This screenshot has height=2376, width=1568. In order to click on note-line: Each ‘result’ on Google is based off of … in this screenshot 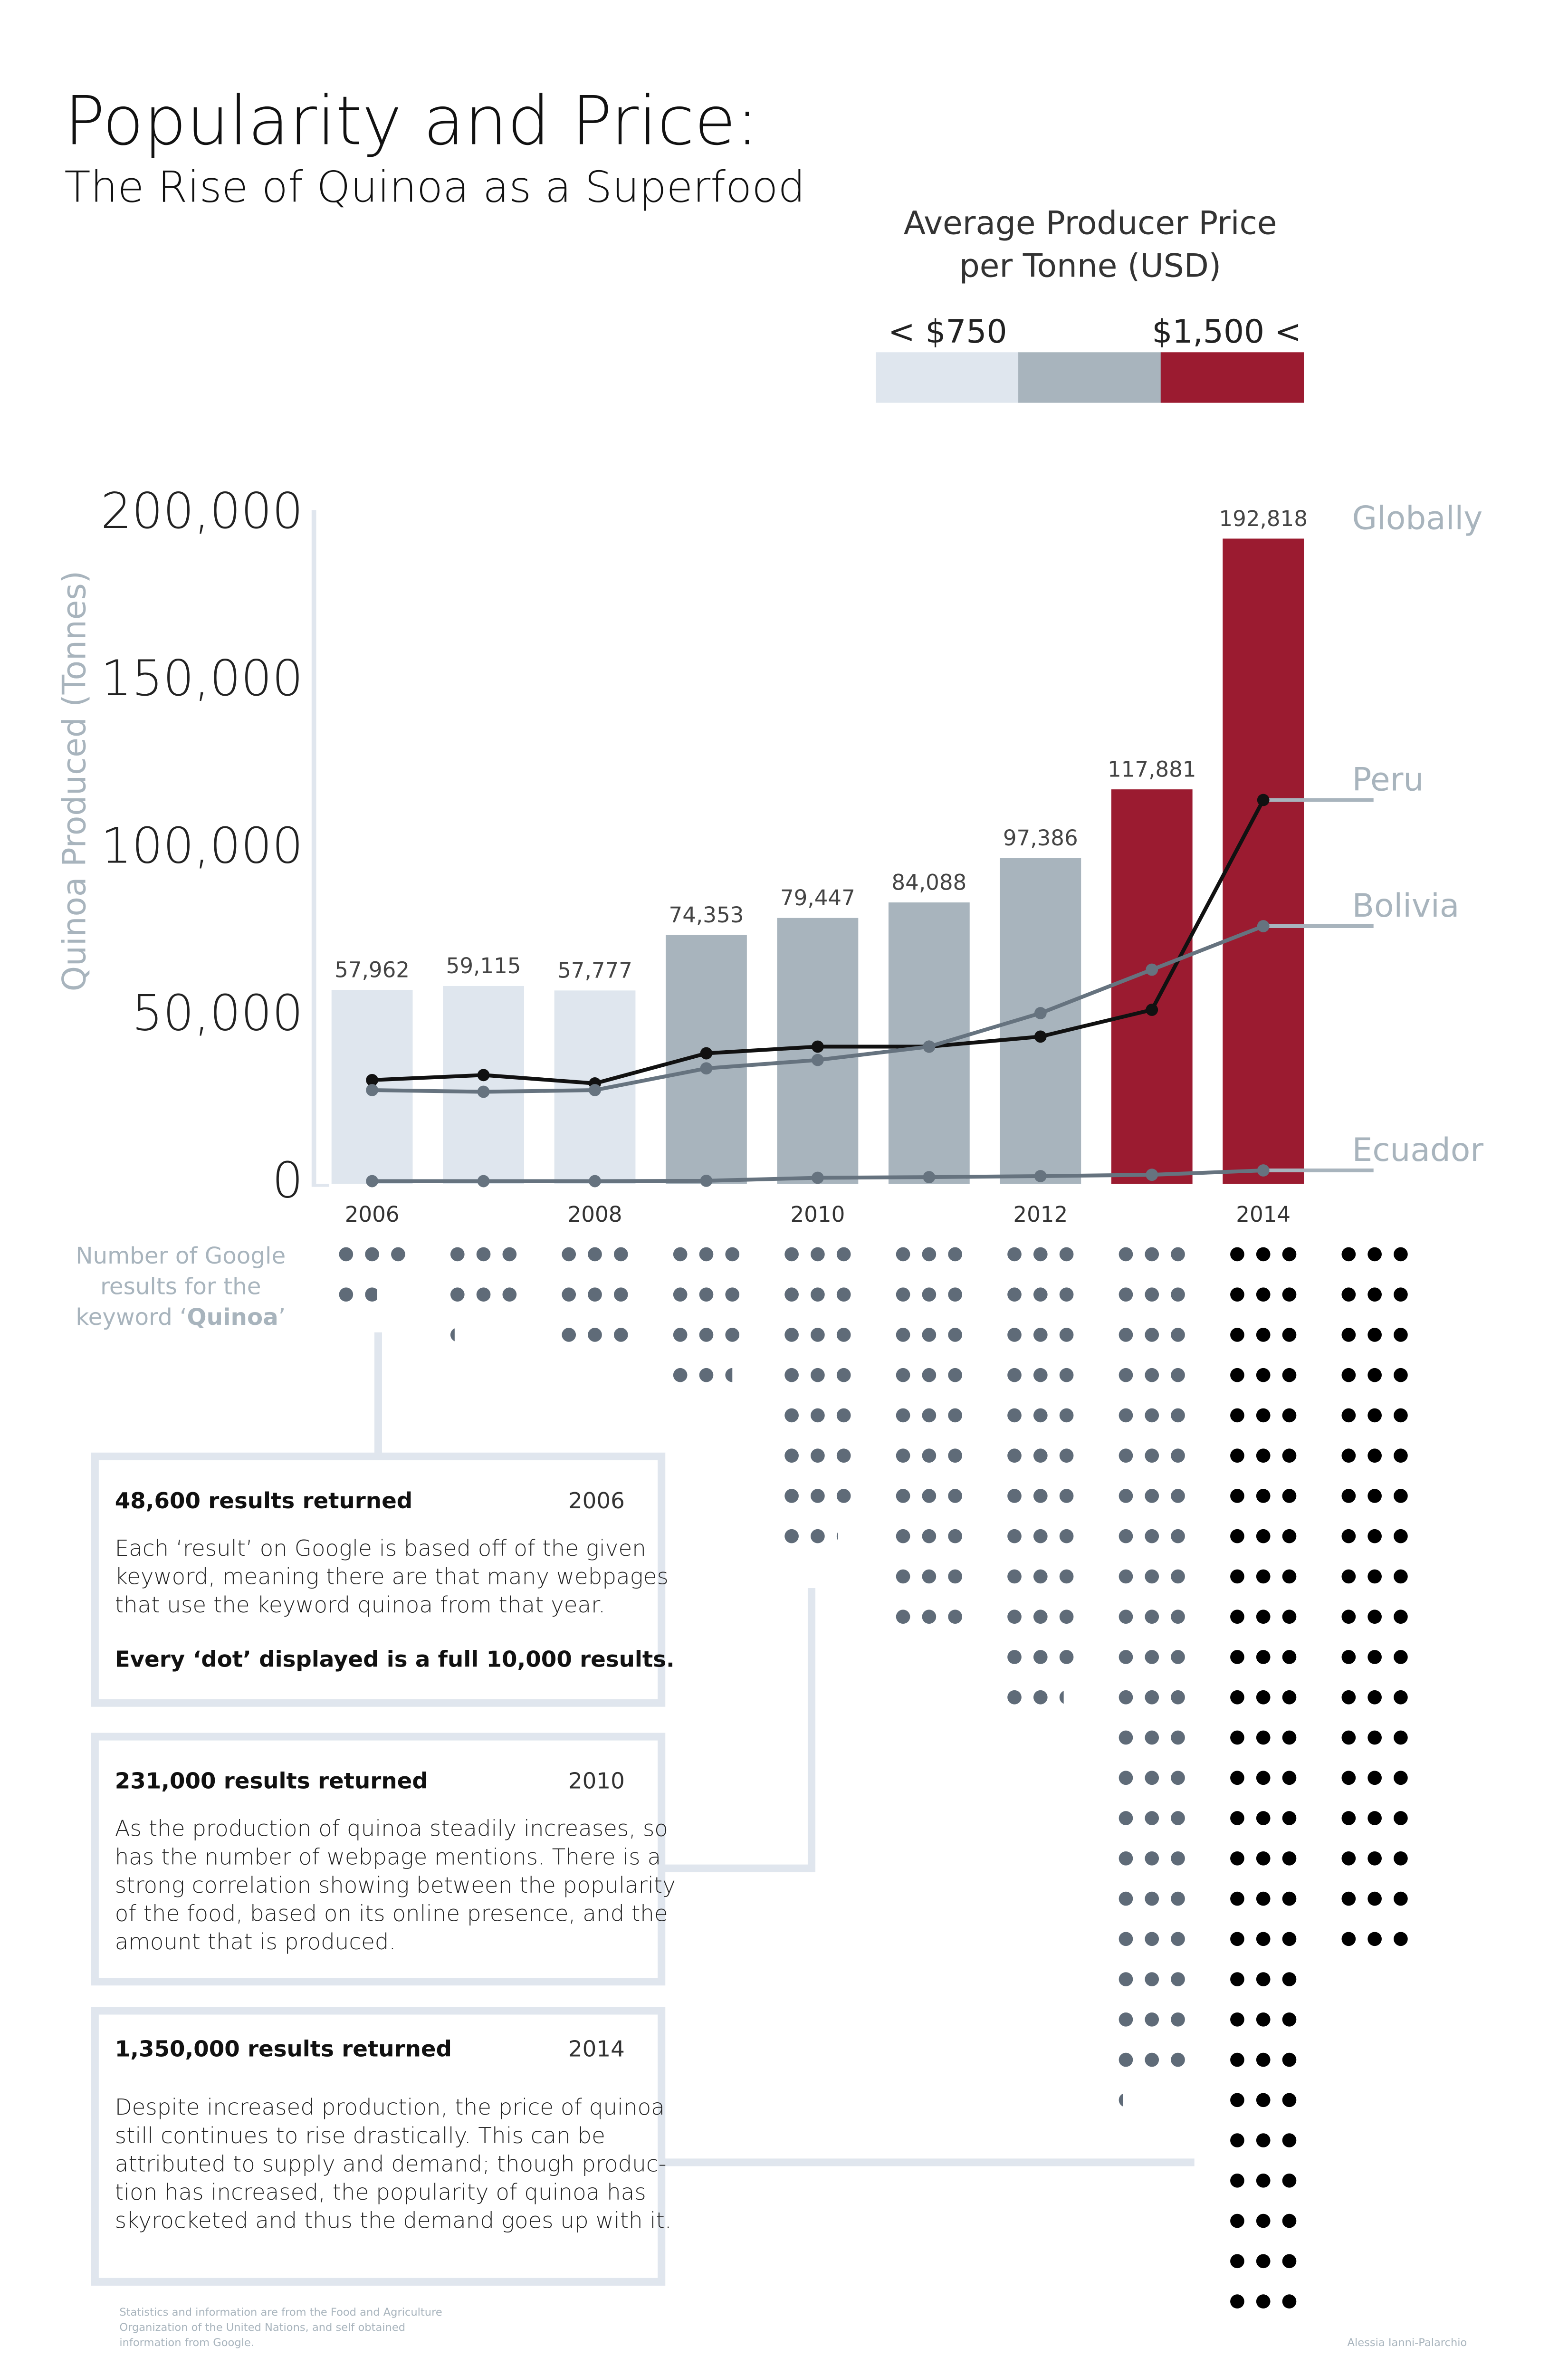, I will do `click(381, 1549)`.